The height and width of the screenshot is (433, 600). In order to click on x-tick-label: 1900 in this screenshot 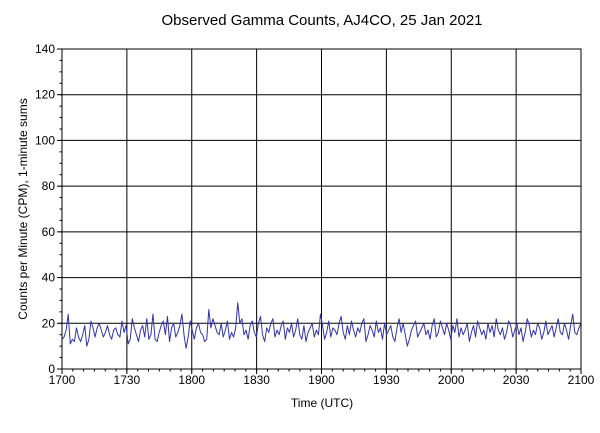, I will do `click(321, 380)`.